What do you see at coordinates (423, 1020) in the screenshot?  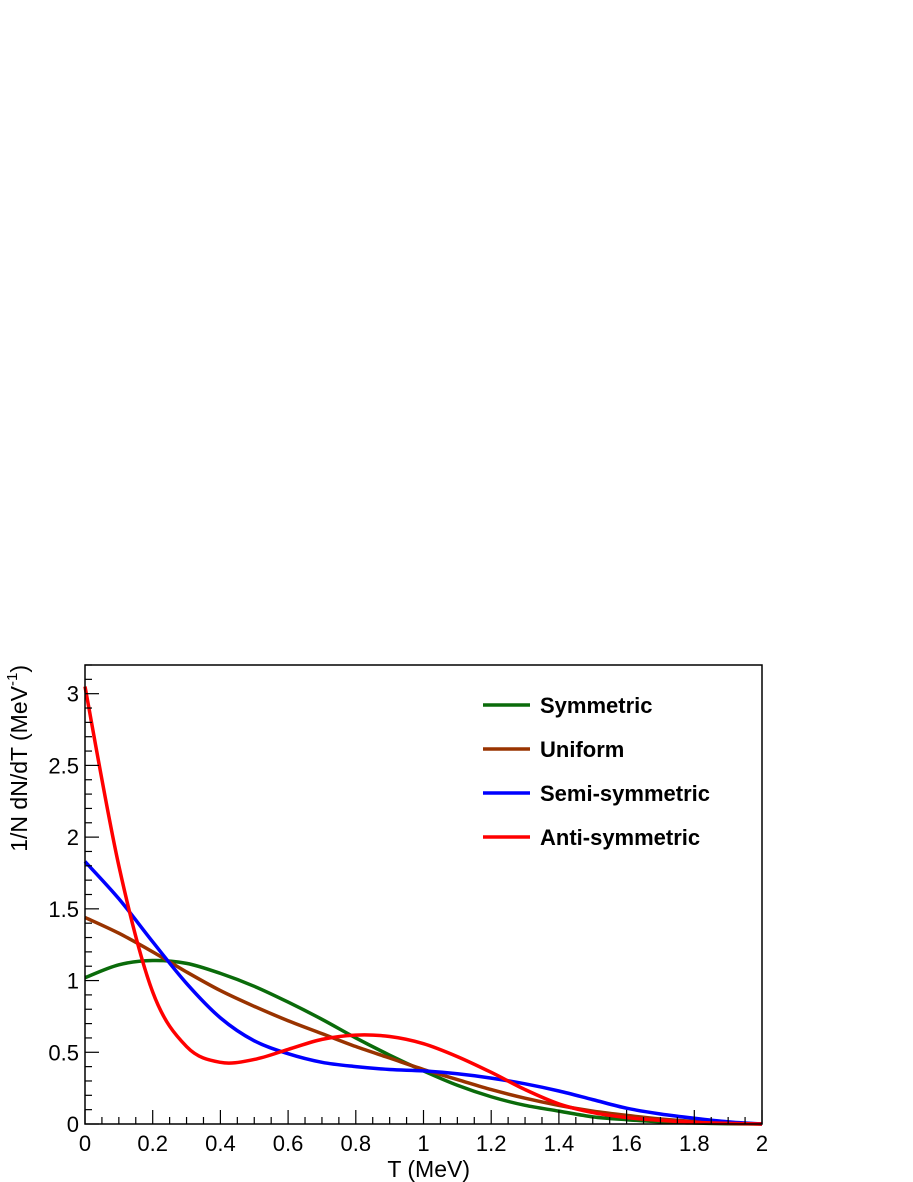 I see `series-line-uniform` at bounding box center [423, 1020].